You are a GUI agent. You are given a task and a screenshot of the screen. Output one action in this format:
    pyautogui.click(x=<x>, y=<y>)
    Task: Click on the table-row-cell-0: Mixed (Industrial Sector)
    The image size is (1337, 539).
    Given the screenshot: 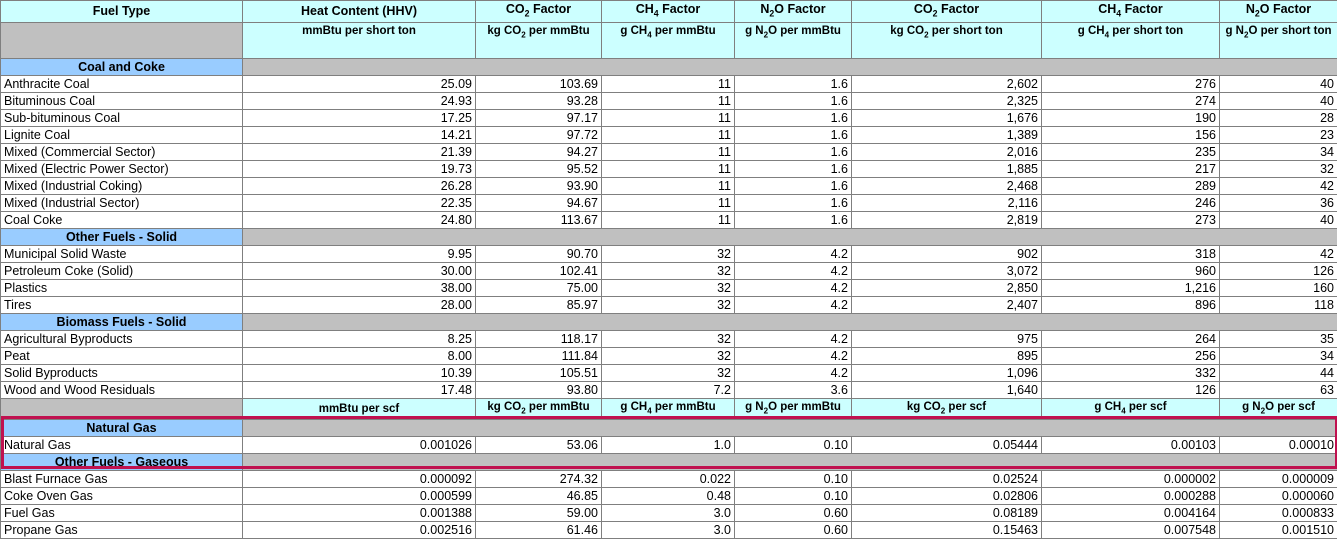 What is the action you would take?
    pyautogui.click(x=122, y=202)
    